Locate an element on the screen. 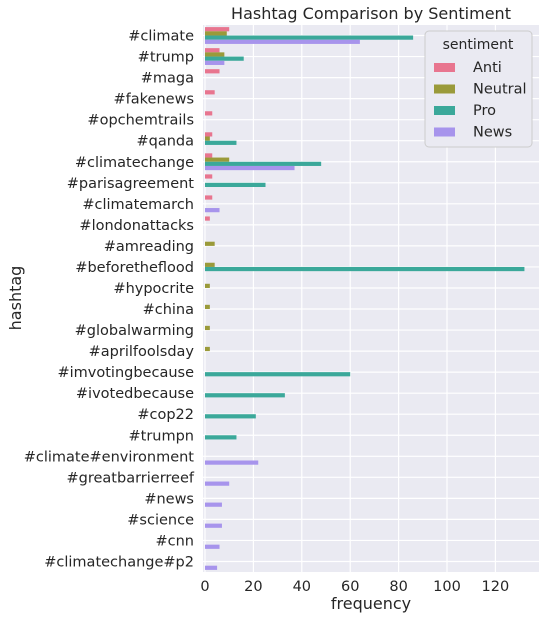  x-tick-label: 80 is located at coordinates (398, 587).